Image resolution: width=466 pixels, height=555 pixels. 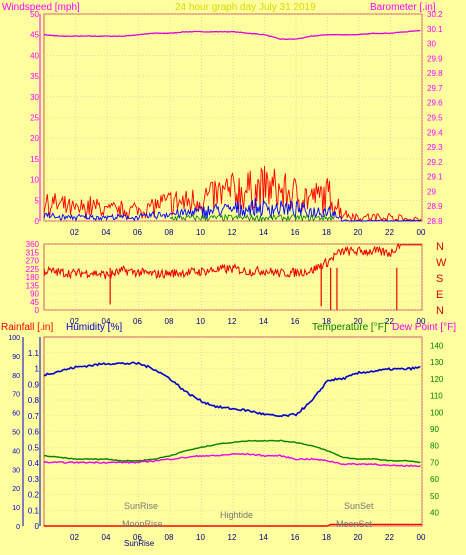 What do you see at coordinates (232, 389) in the screenshot?
I see `humidity-line` at bounding box center [232, 389].